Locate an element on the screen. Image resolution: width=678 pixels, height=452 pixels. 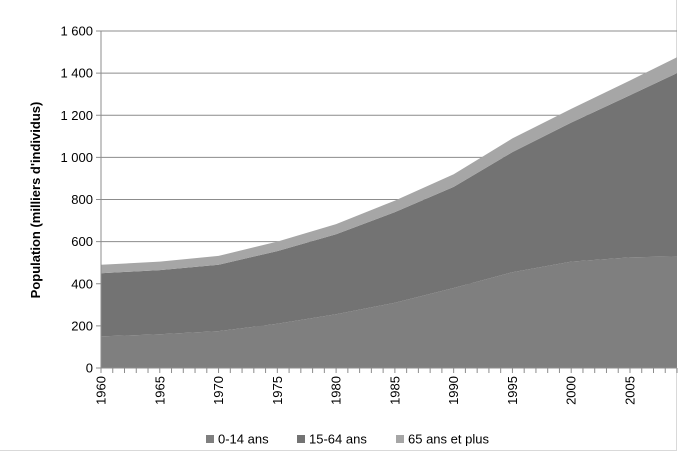
legend-label: 0-14 ans is located at coordinates (243, 439).